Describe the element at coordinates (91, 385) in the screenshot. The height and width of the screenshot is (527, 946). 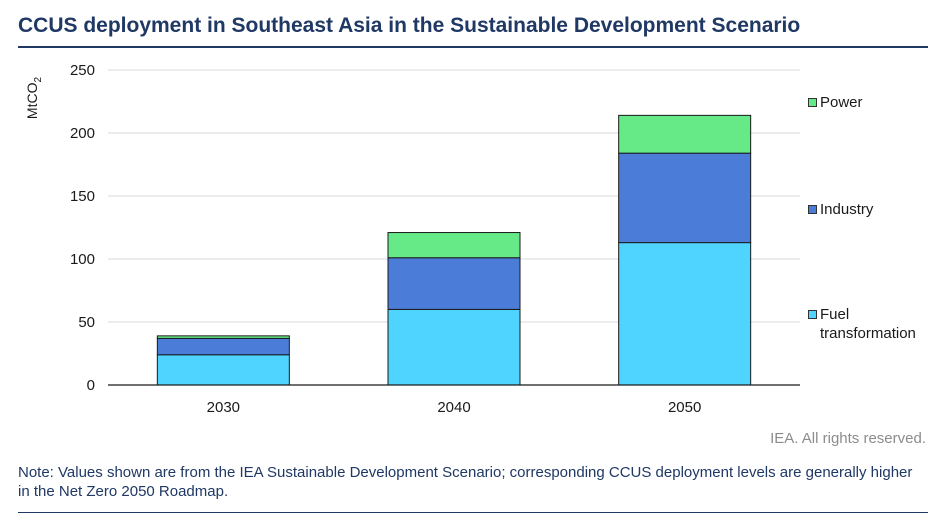
I see `y-tick-label: 0` at that location.